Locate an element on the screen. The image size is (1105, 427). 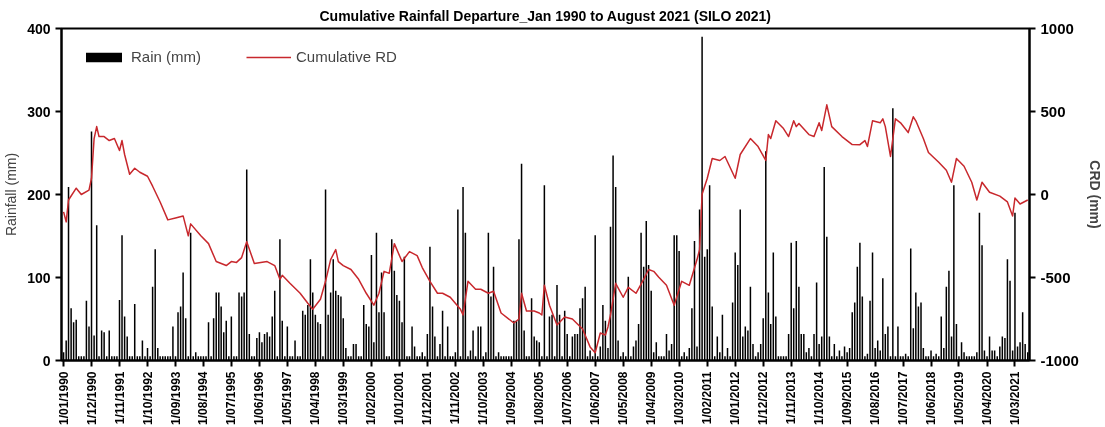
x-tick-label: 1/03/1999 is located at coordinates (343, 398).